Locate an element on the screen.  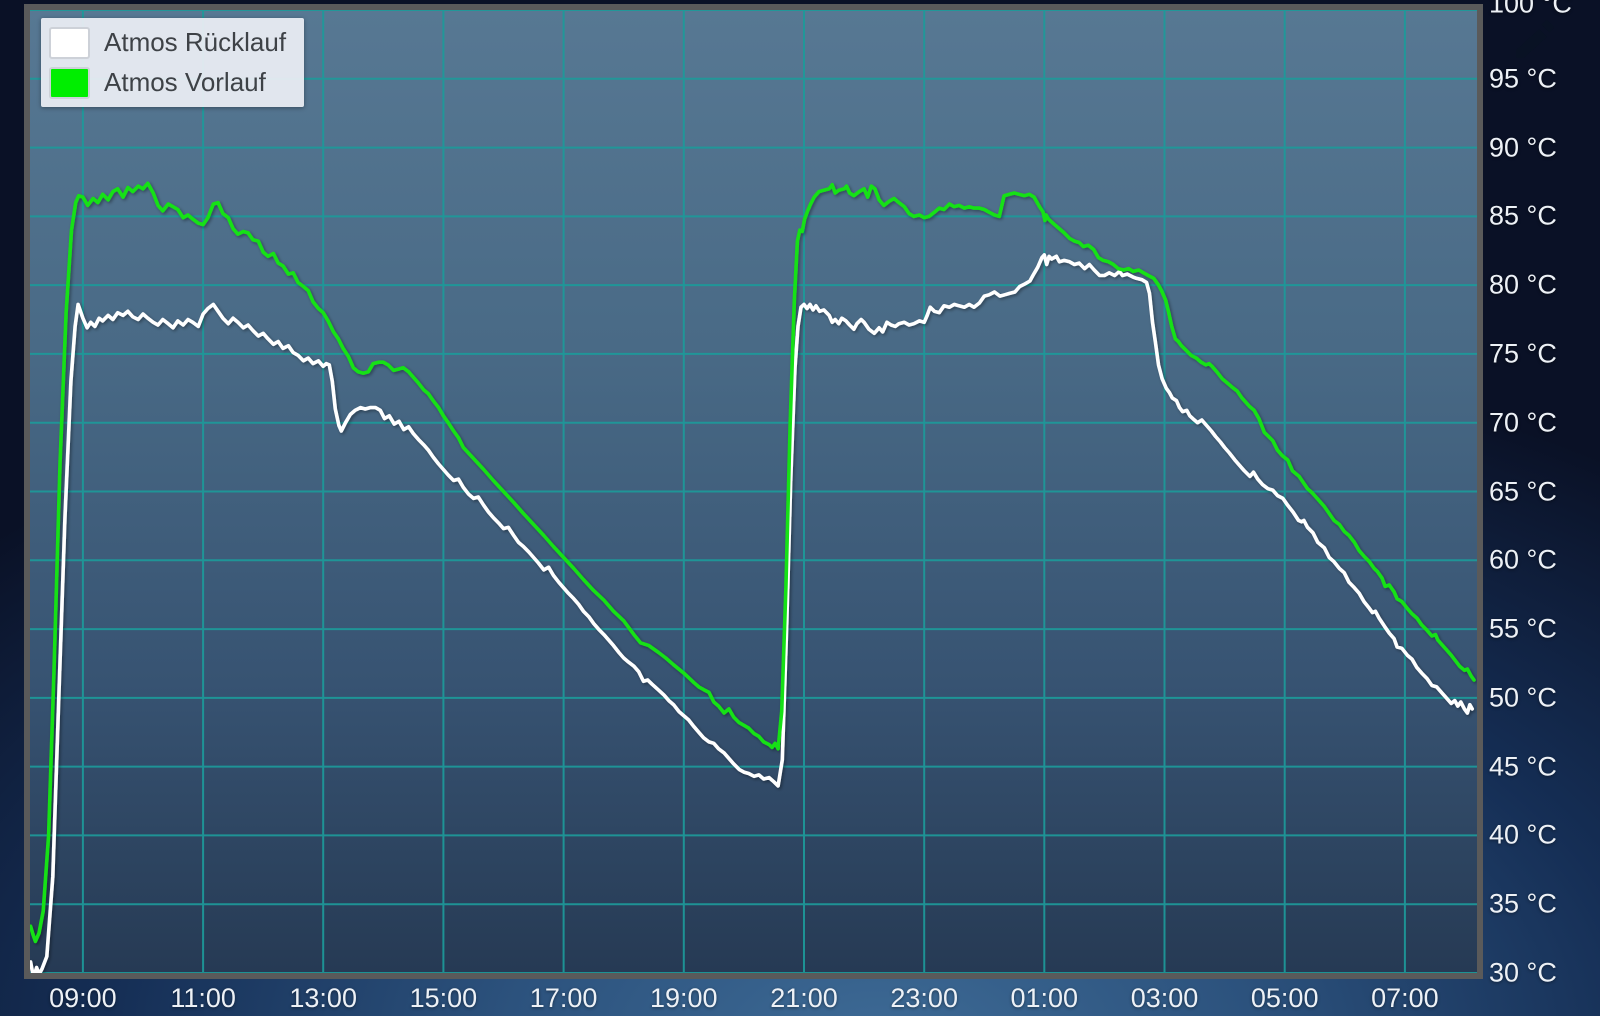
x-tick-label: 01:00 is located at coordinates (1044, 998).